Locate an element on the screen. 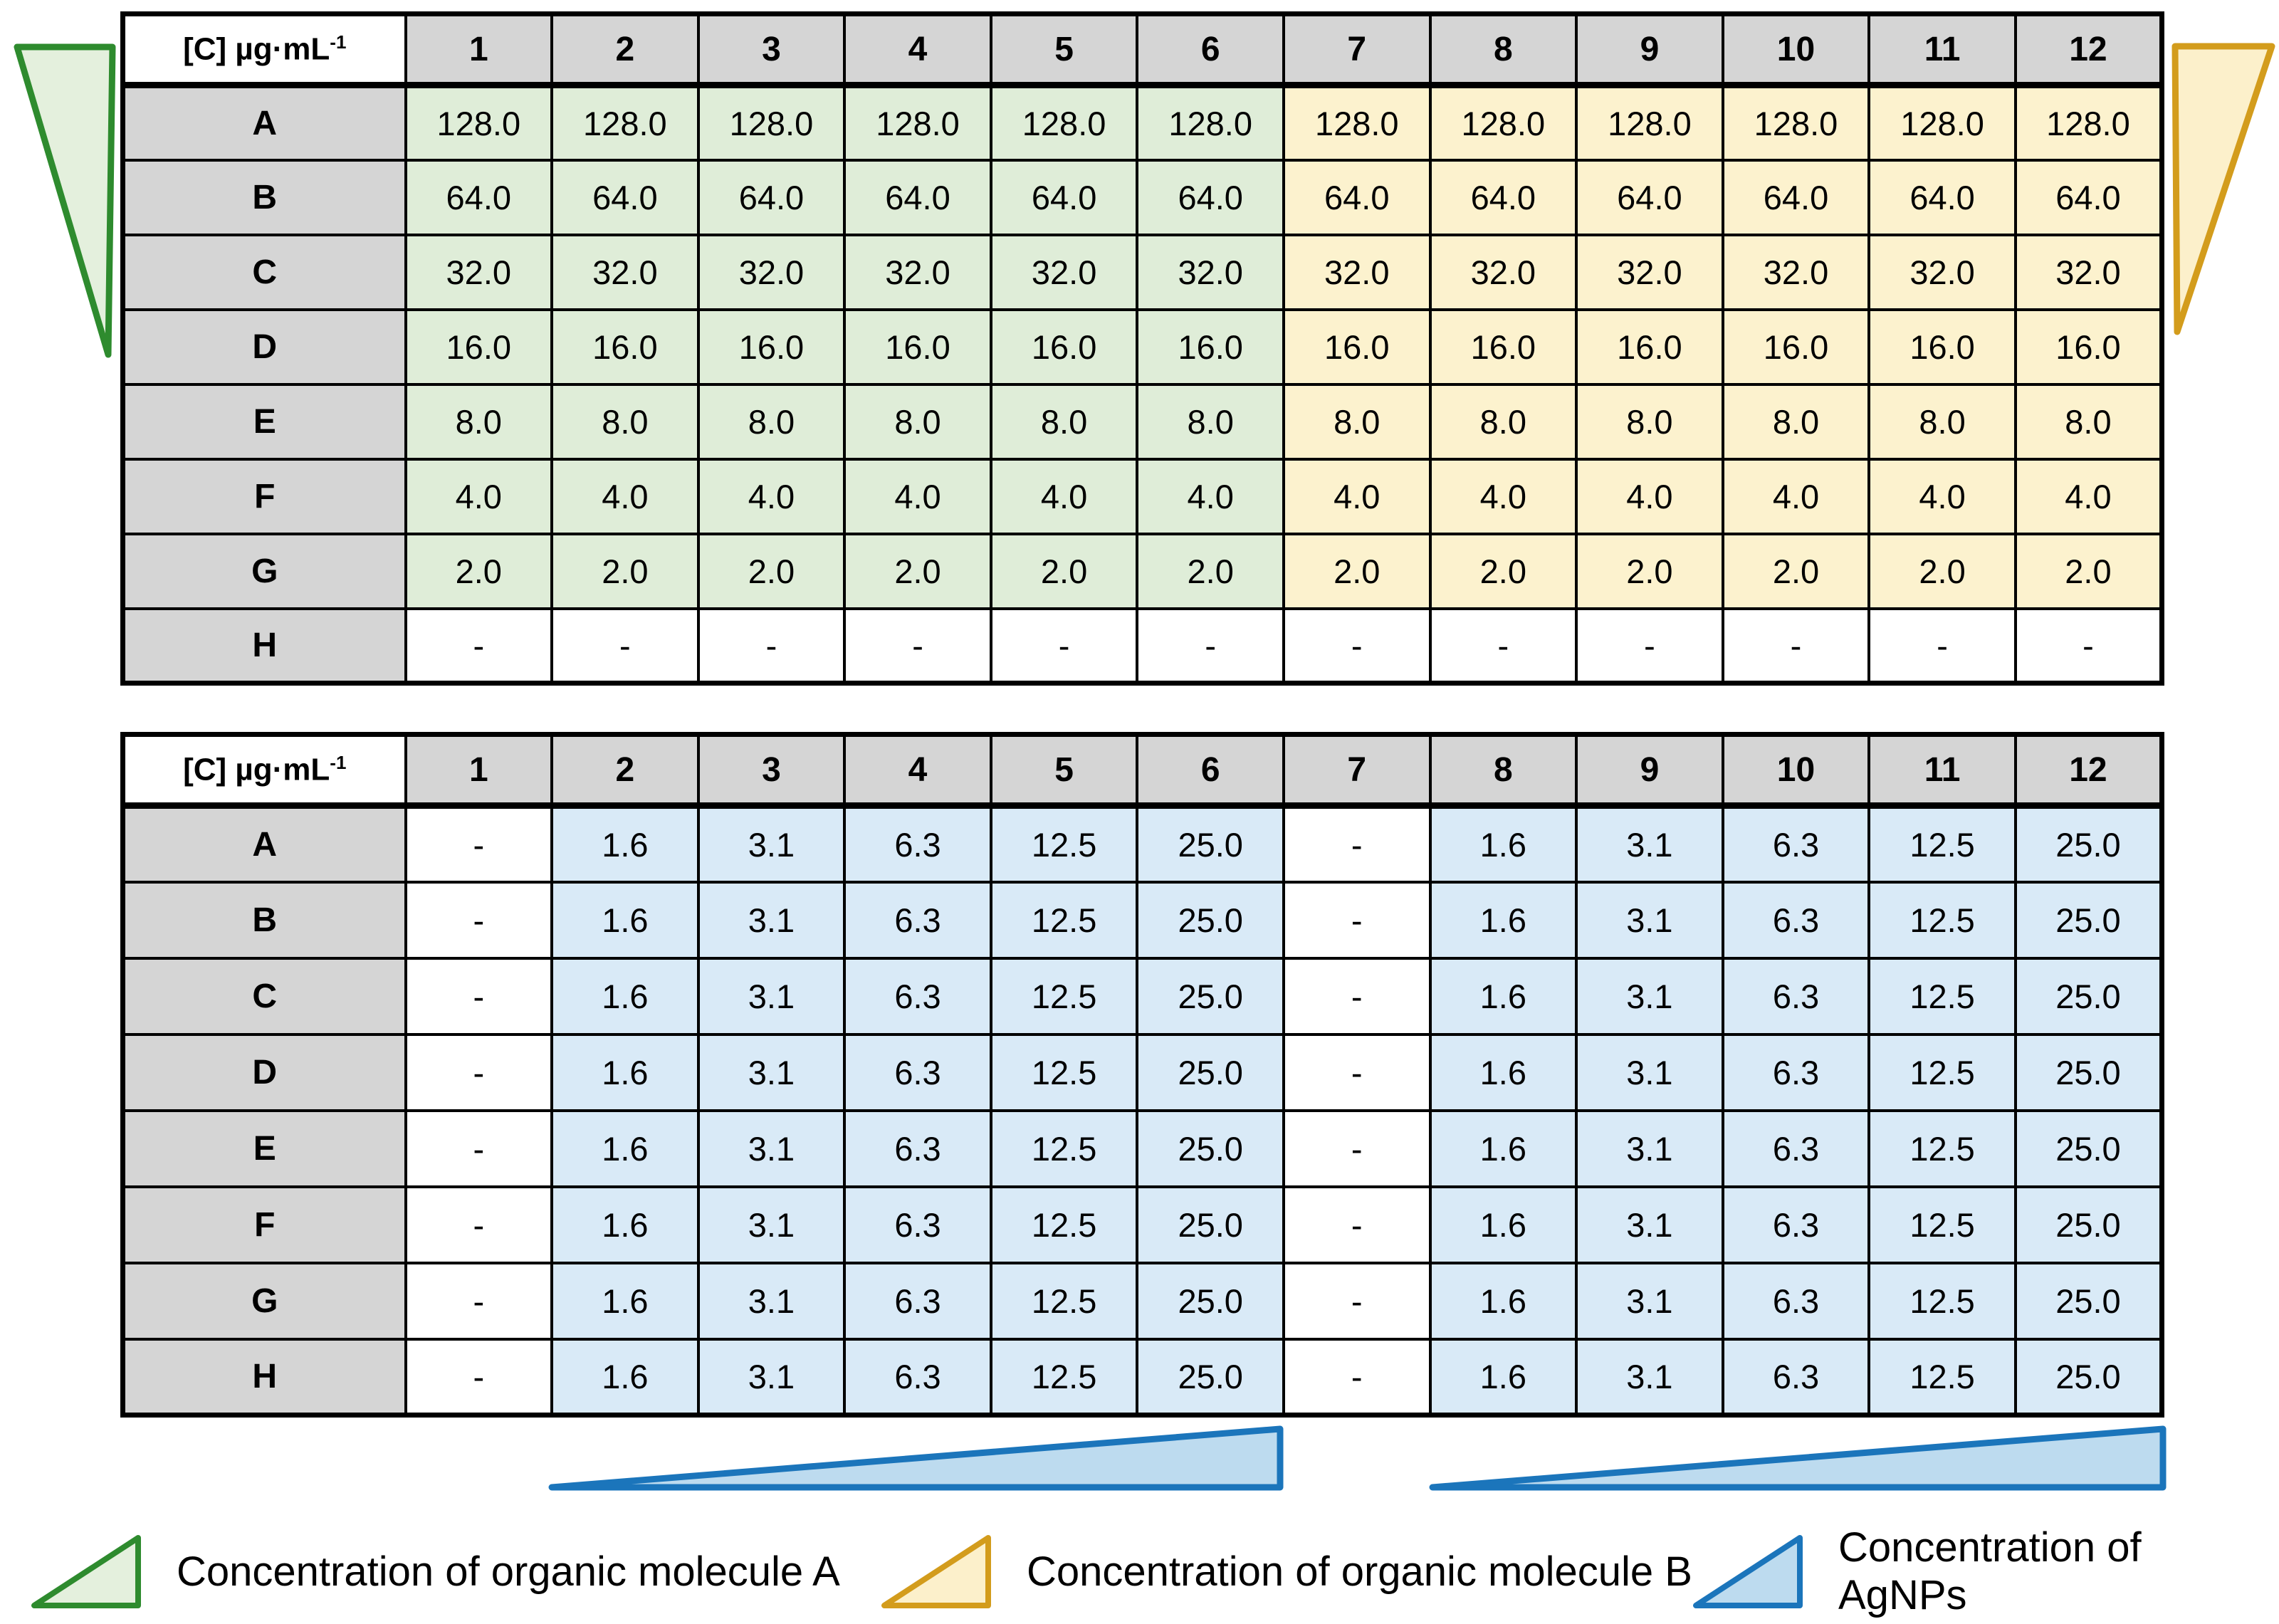 The height and width of the screenshot is (1624, 2279). plate-row-H: H------------ is located at coordinates (1143, 646).